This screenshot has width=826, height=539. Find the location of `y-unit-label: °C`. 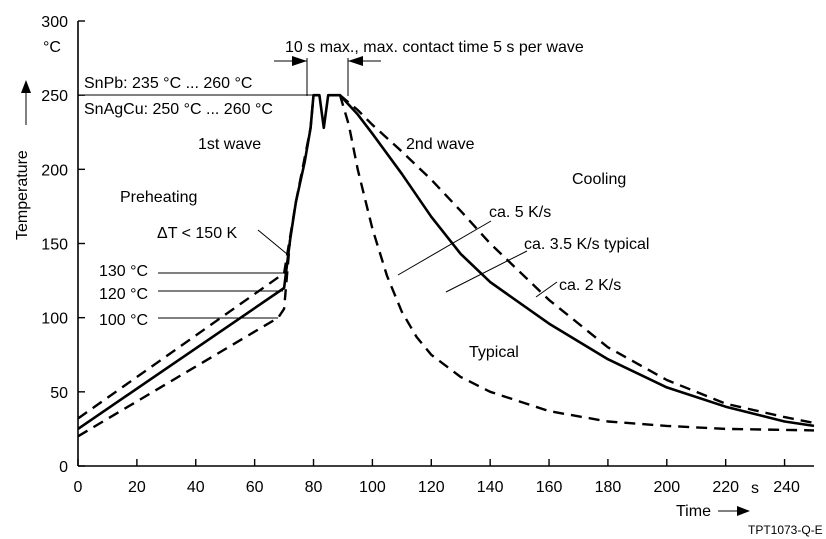

y-unit-label: °C is located at coordinates (52, 47).